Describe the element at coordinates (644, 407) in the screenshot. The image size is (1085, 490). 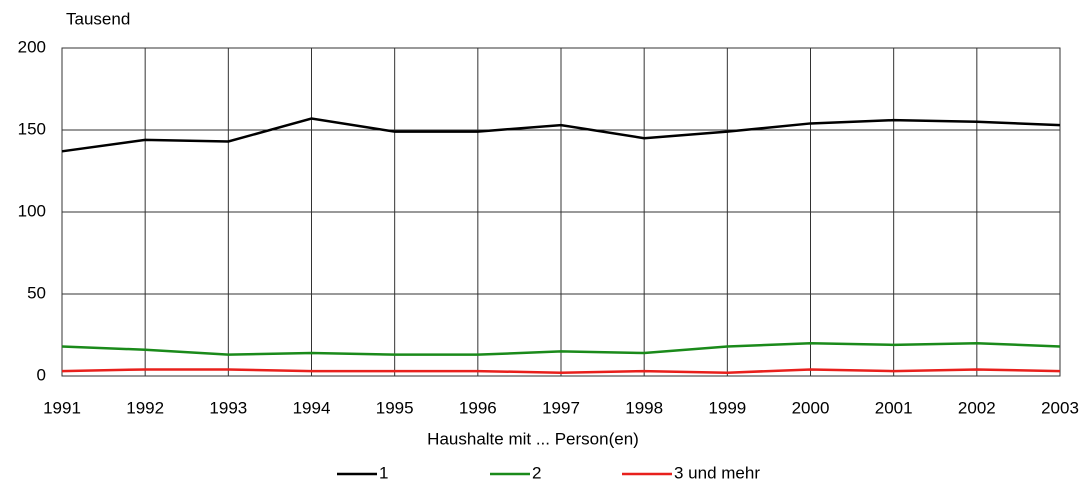
I see `x-tick-label: 1998` at that location.